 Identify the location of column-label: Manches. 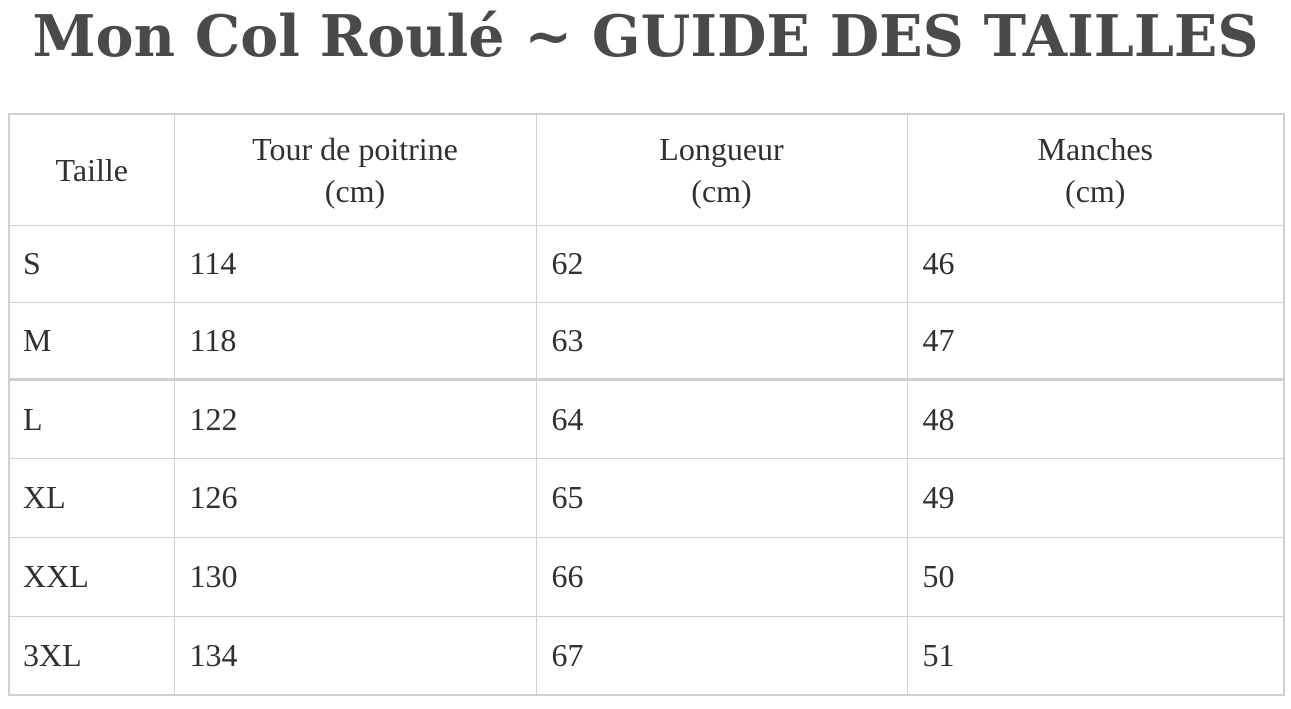
(1095, 149).